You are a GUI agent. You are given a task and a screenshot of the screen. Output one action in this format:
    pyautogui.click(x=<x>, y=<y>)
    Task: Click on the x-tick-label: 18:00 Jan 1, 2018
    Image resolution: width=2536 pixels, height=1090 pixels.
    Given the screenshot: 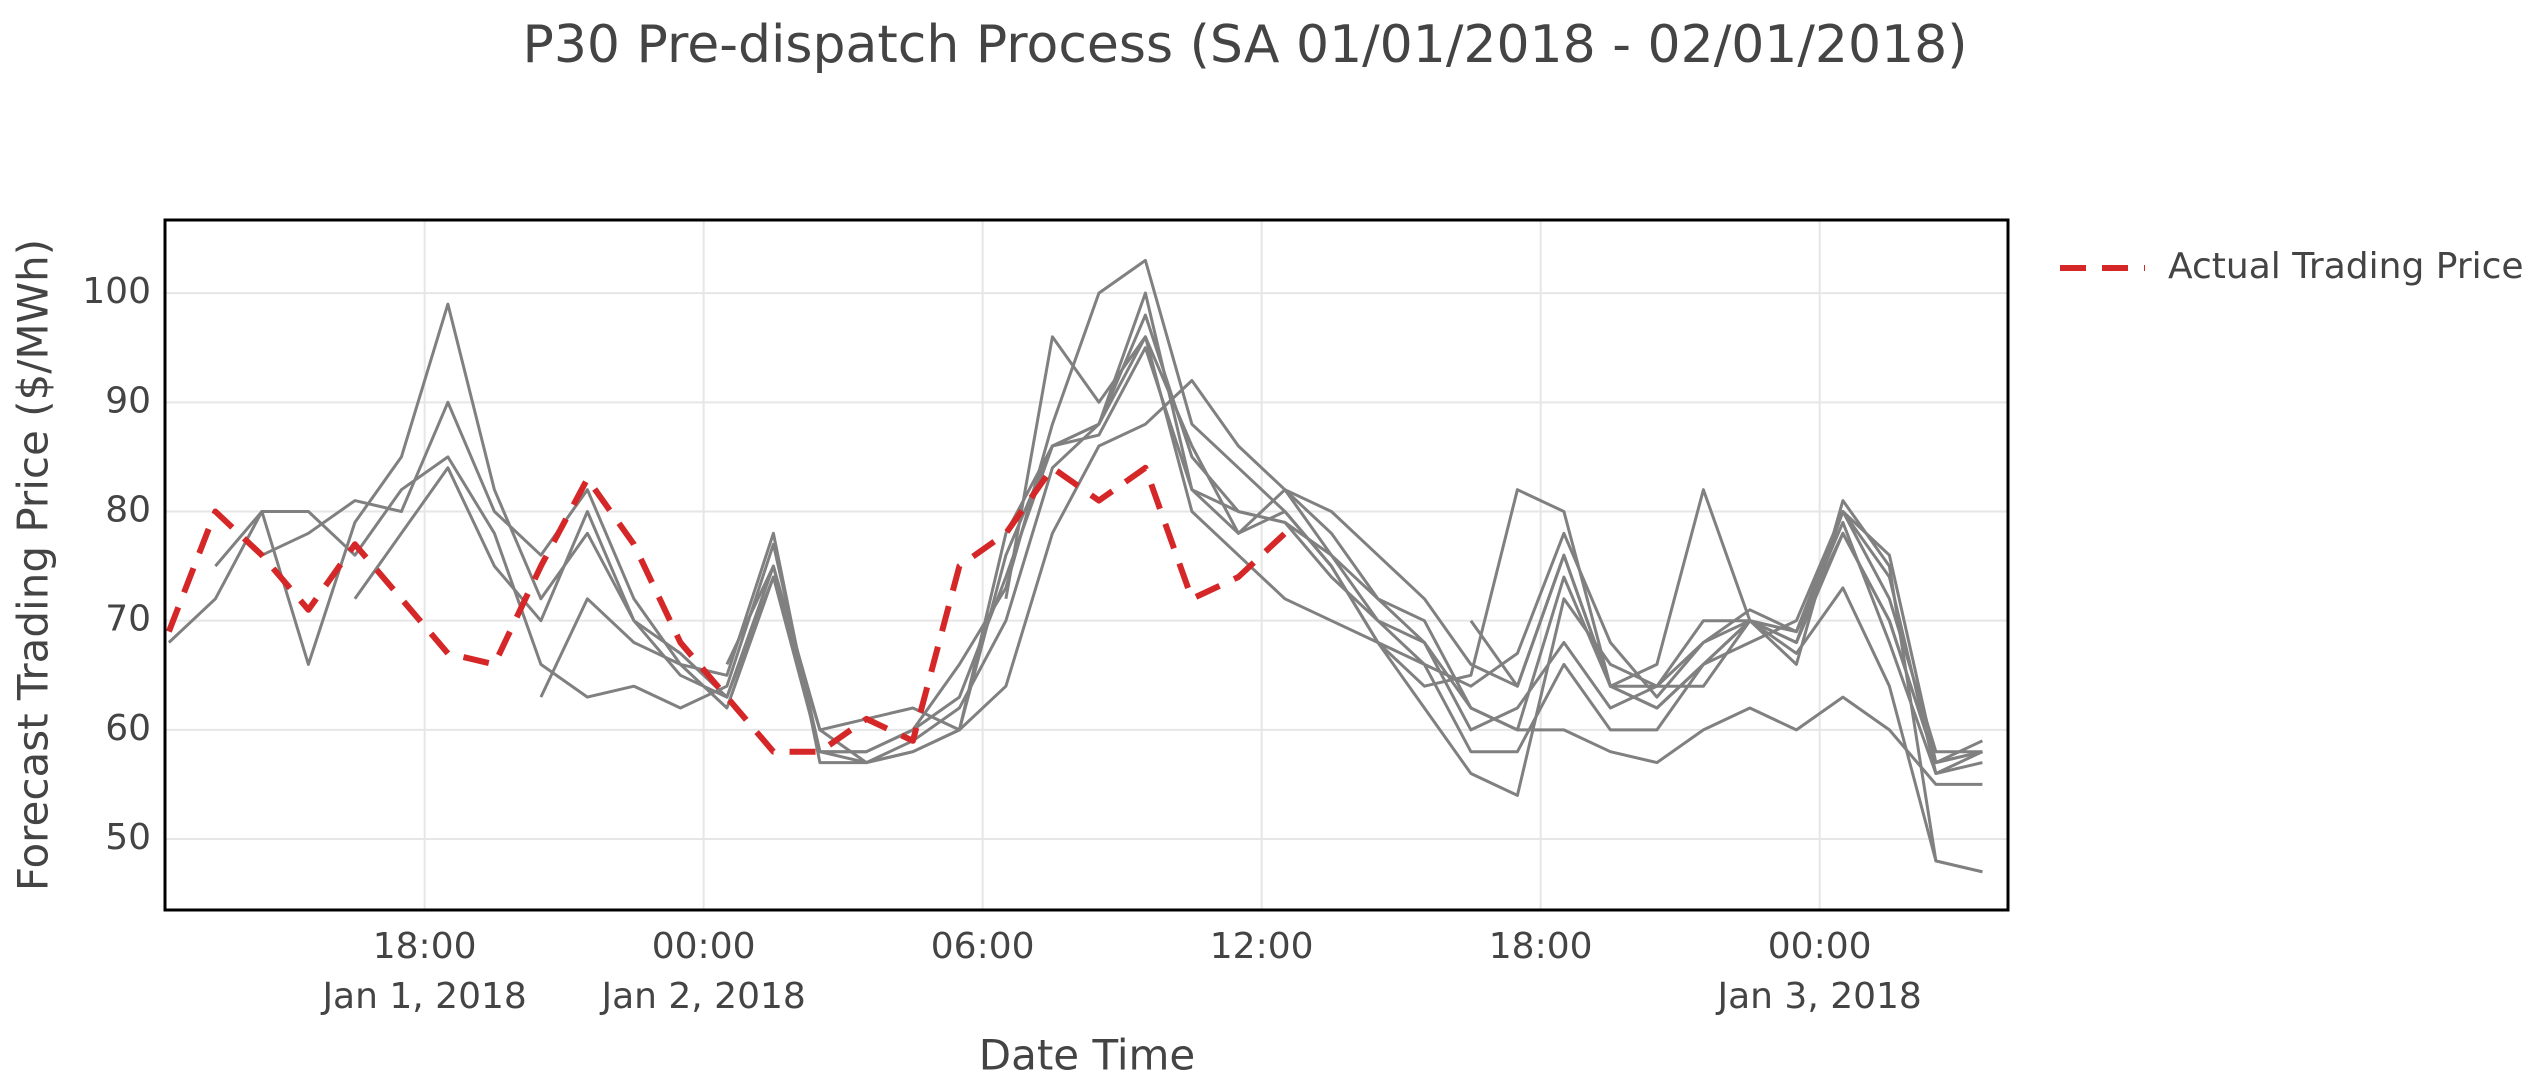 What is the action you would take?
    pyautogui.click(x=423, y=971)
    